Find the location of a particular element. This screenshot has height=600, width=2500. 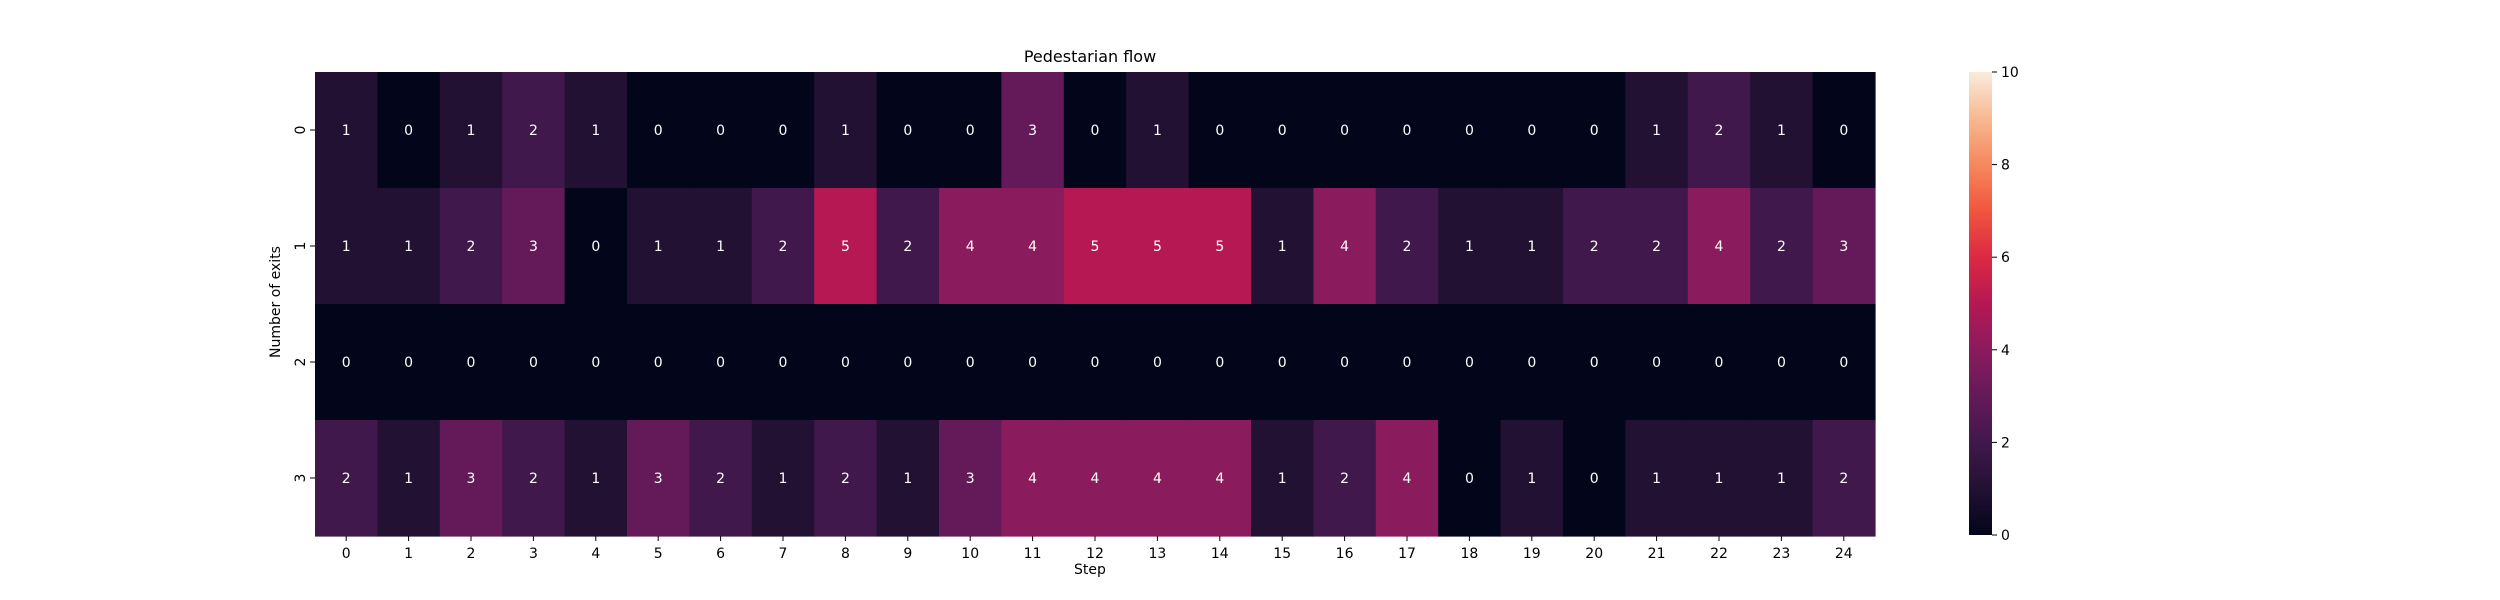

x-tick-label: 12 is located at coordinates (1095, 554).